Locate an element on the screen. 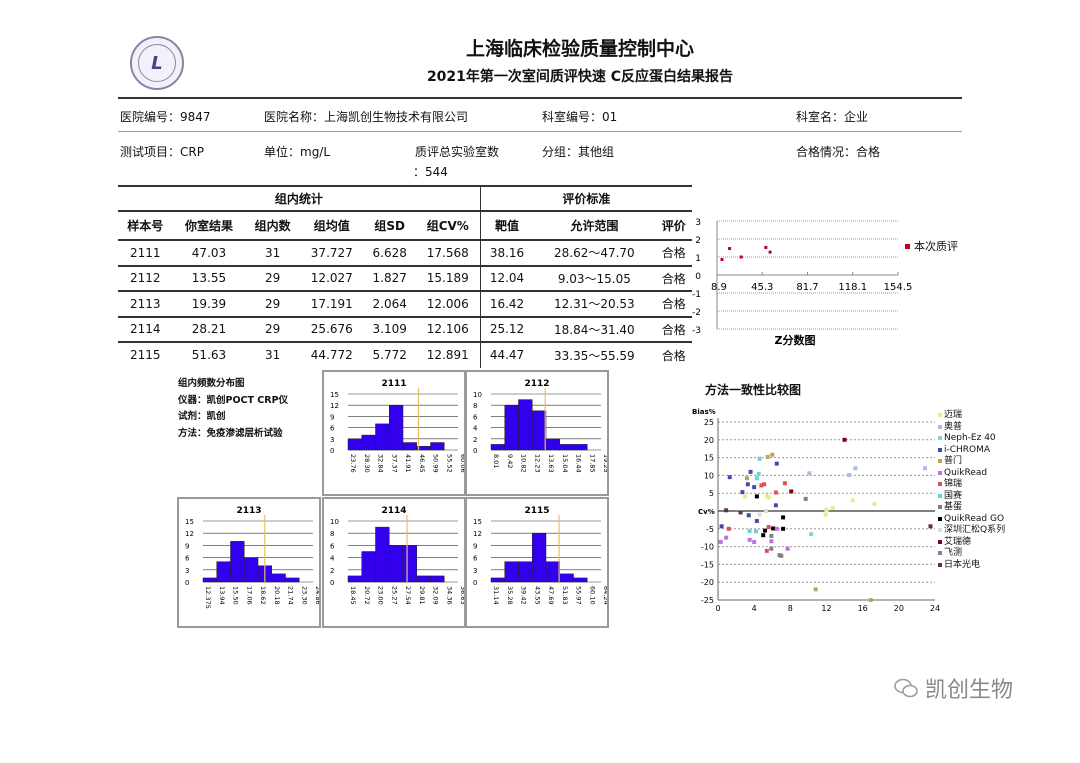  x-tick-label: 0 is located at coordinates (717, 608).